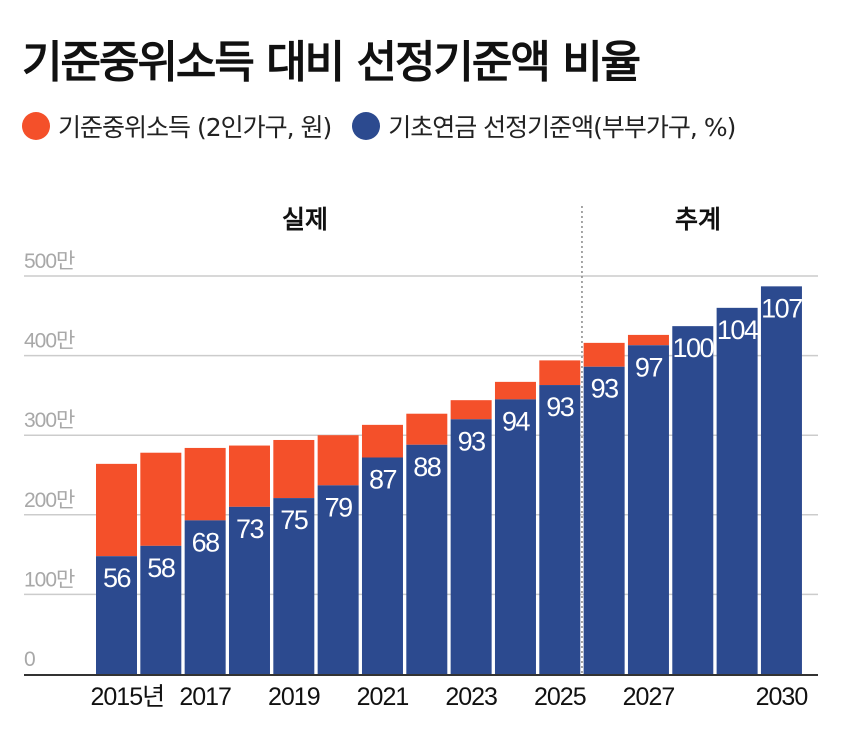  Describe the element at coordinates (738, 330) in the screenshot. I see `ratio-label-2029: 104` at that location.